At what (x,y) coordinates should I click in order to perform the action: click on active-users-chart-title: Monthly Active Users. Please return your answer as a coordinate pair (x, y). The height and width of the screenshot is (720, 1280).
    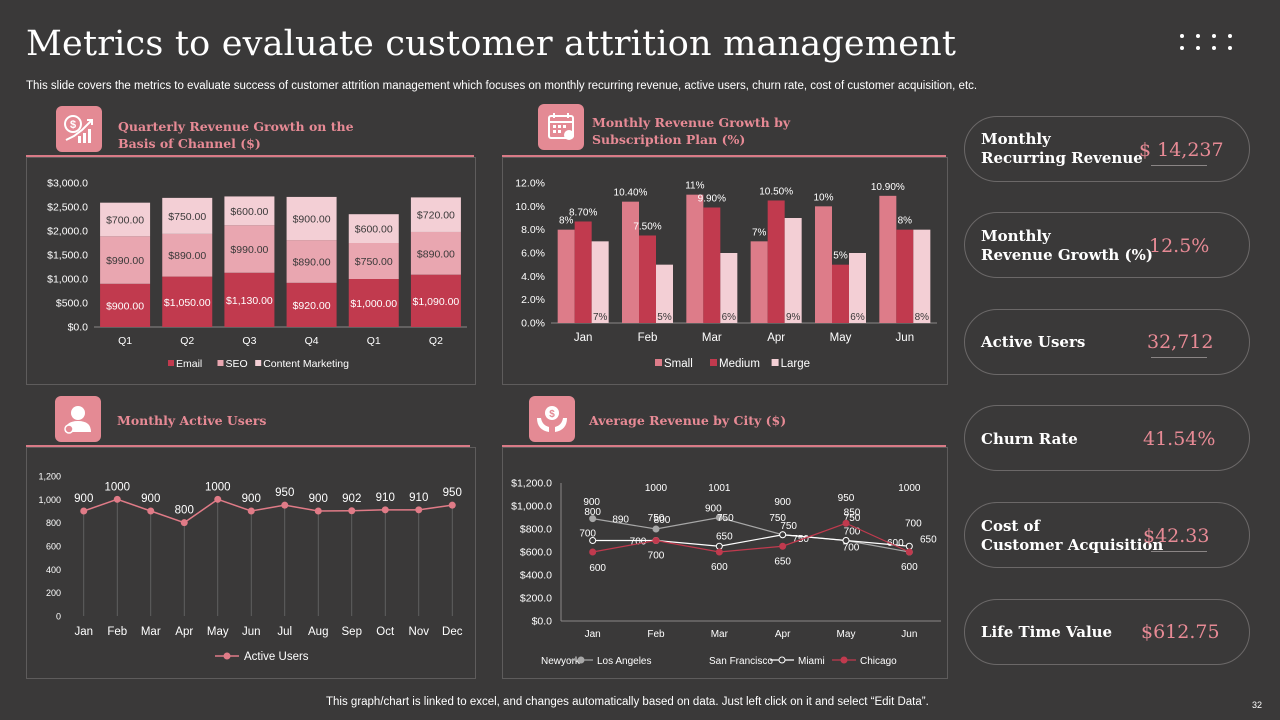
    Looking at the image, I should click on (192, 420).